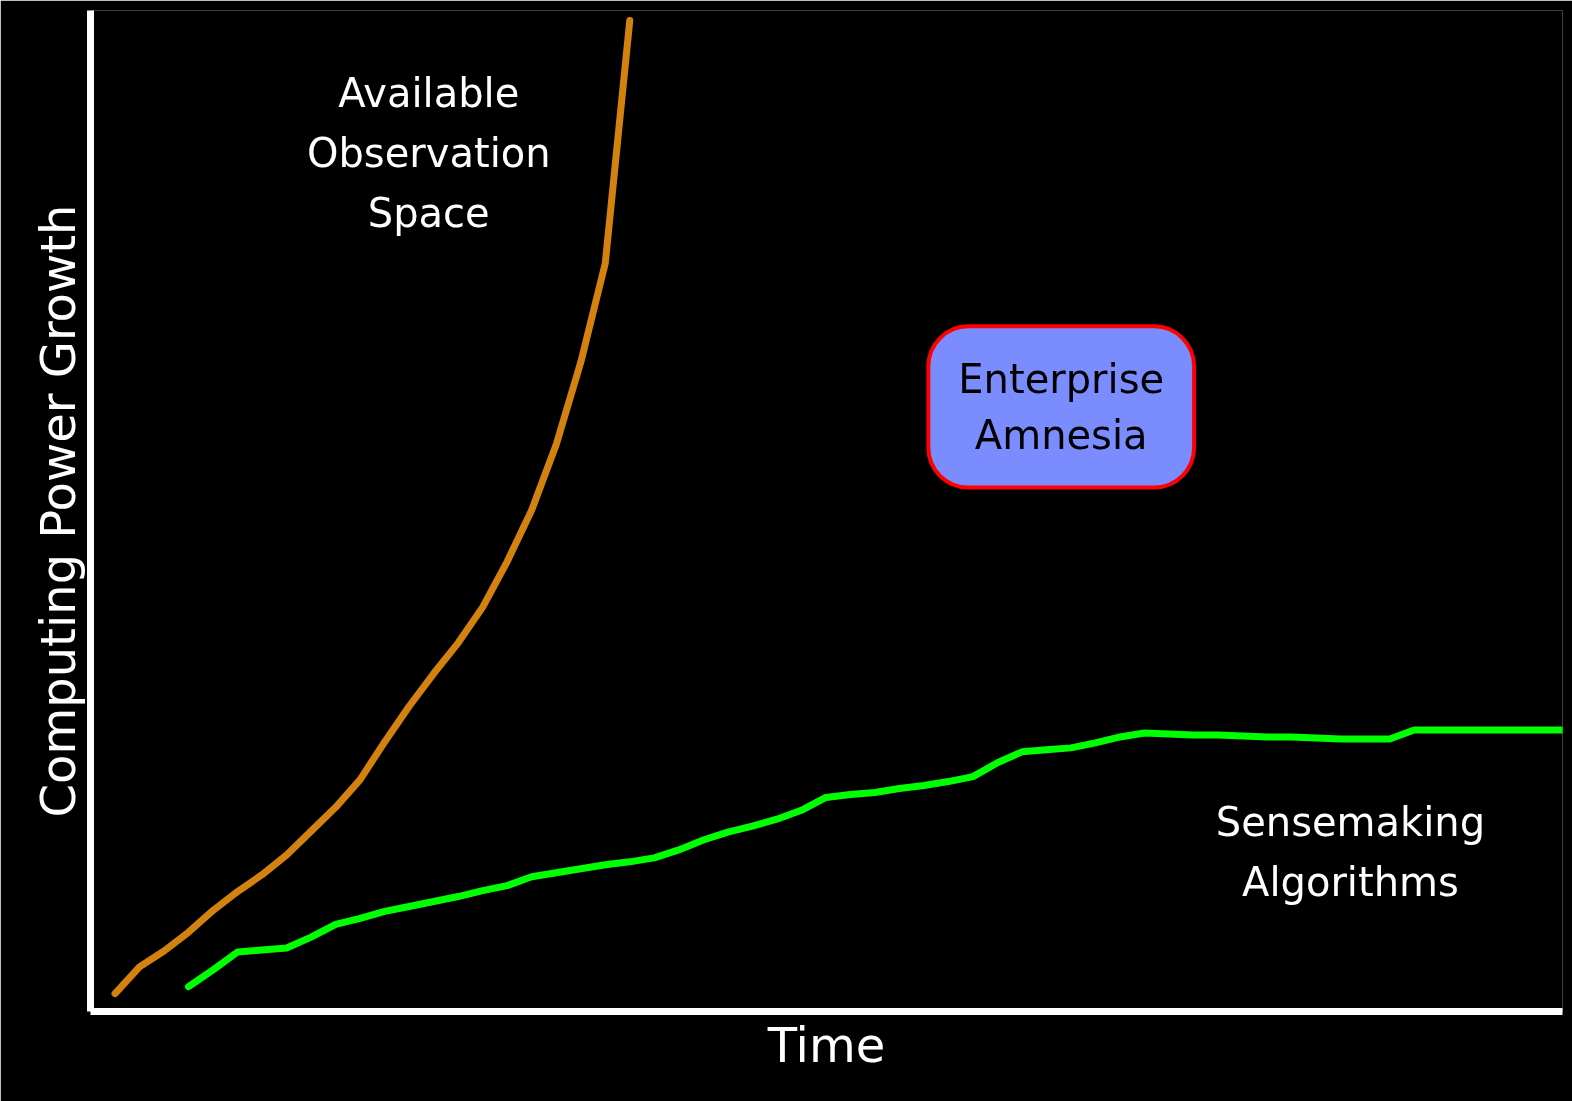 This screenshot has height=1101, width=1572. Describe the element at coordinates (826, 1044) in the screenshot. I see `x-axis-title: Time` at that location.